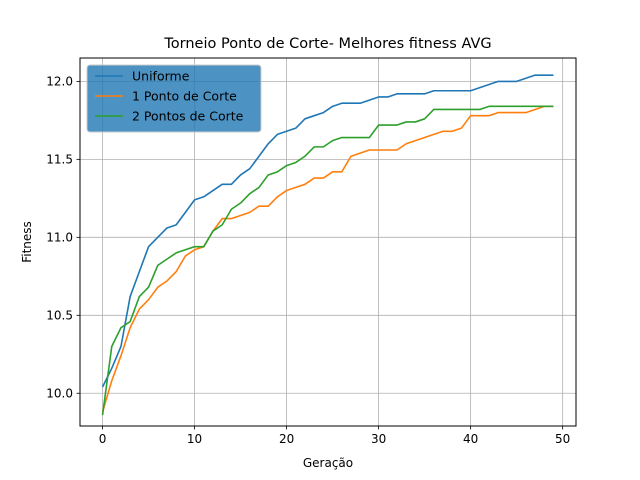 This screenshot has height=480, width=640. What do you see at coordinates (59, 316) in the screenshot?
I see `y-tick-label: 10.5` at bounding box center [59, 316].